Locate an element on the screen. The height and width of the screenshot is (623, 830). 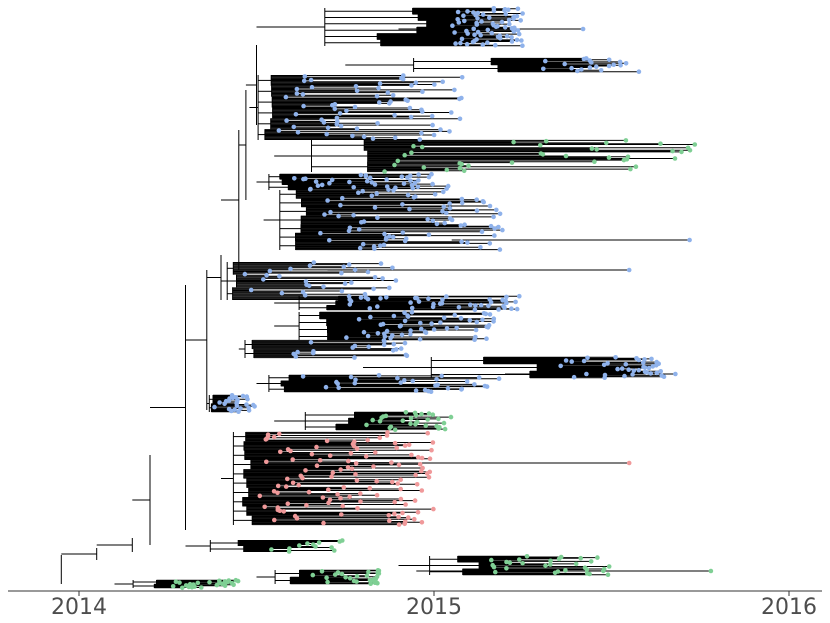
x-tick-label-2015: 2015 is located at coordinates (434, 607).